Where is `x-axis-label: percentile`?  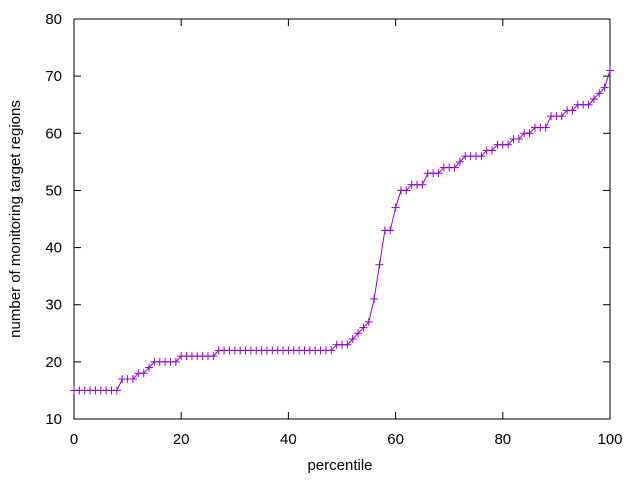
x-axis-label: percentile is located at coordinates (339, 465).